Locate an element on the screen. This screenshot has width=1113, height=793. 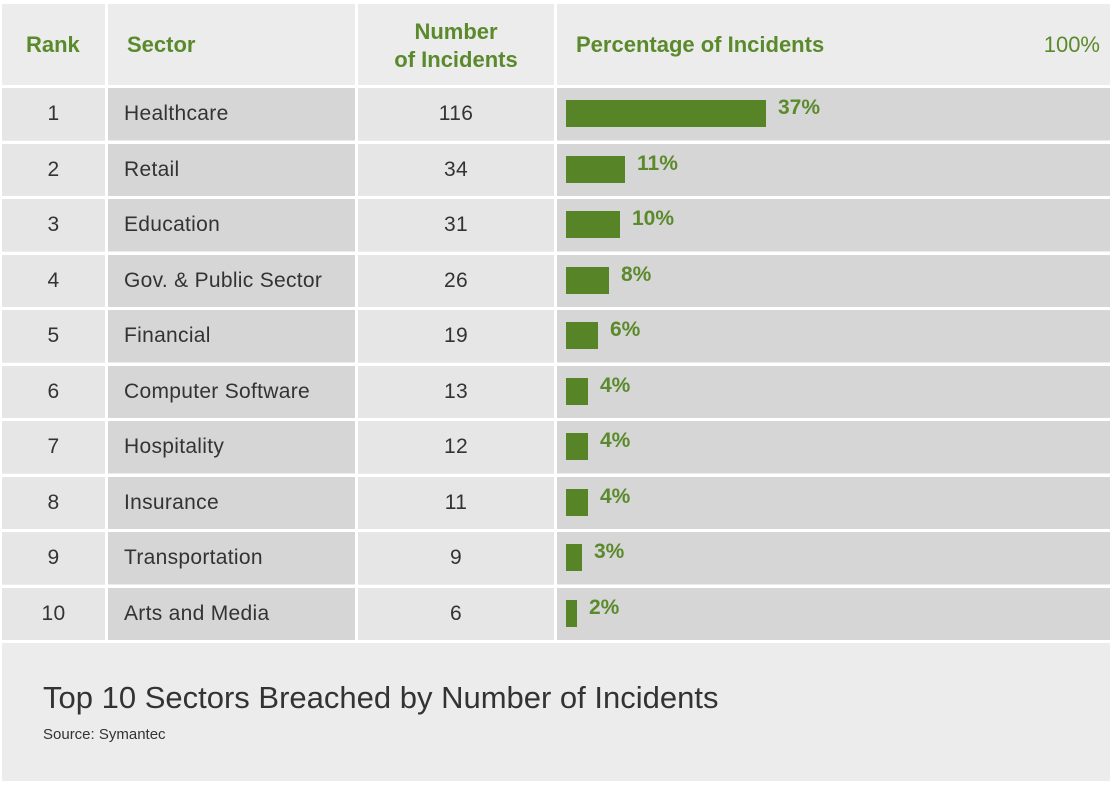
rank-value: 4 is located at coordinates (53, 280).